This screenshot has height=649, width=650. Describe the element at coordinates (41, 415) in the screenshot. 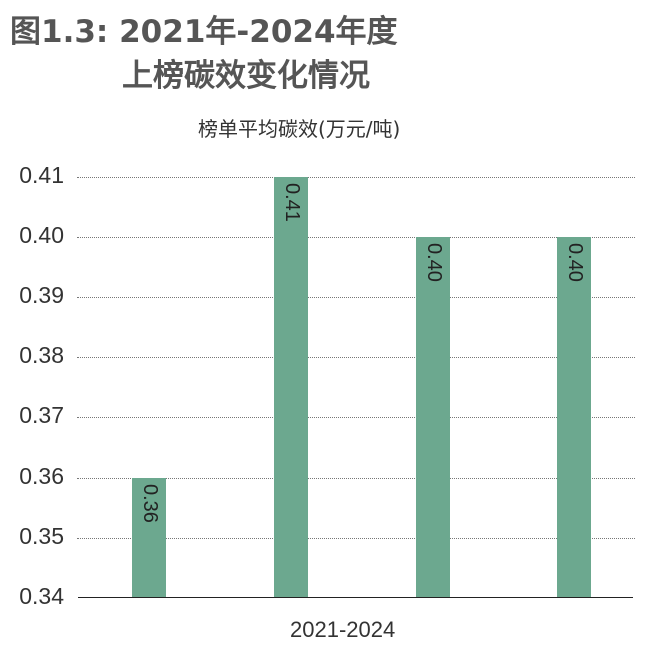

I see `y-tick-label: 0.37` at that location.